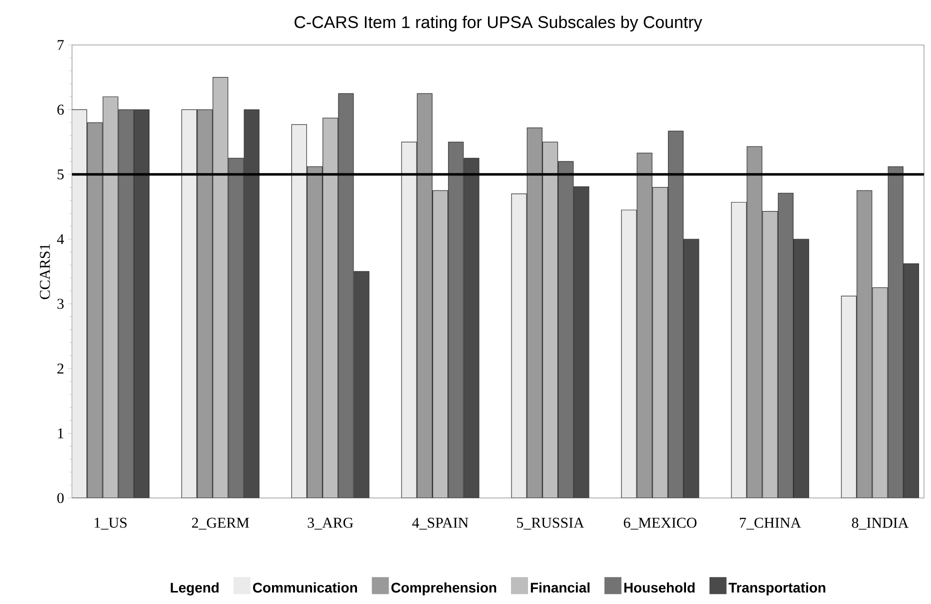 This screenshot has height=604, width=931. I want to click on y-tick-label: 5, so click(61, 174).